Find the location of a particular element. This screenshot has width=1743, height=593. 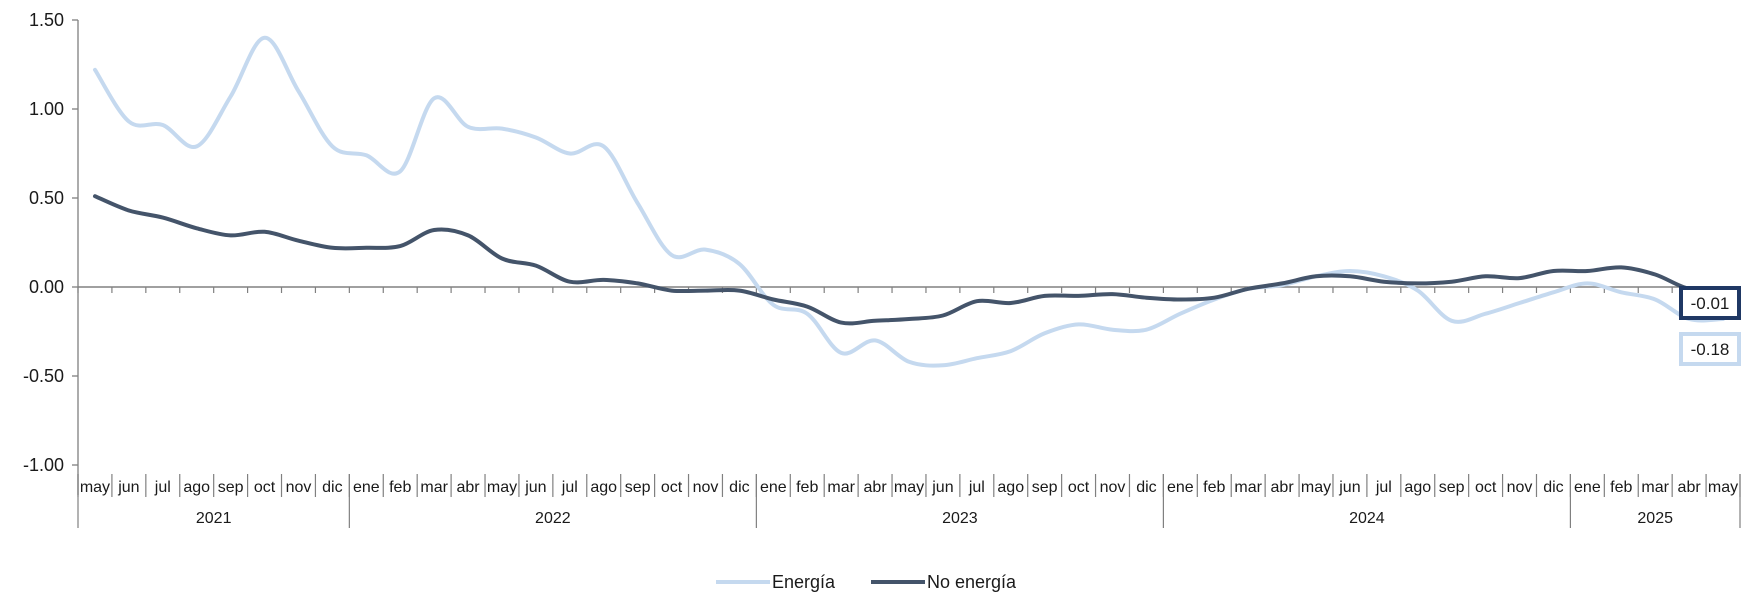

y-tick-label: -1.00 is located at coordinates (43, 465).